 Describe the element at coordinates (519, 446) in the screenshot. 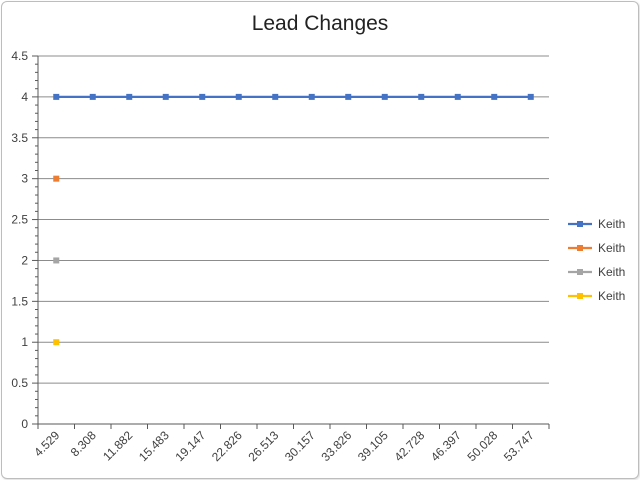

I see `x-tick-label: 53.747` at that location.